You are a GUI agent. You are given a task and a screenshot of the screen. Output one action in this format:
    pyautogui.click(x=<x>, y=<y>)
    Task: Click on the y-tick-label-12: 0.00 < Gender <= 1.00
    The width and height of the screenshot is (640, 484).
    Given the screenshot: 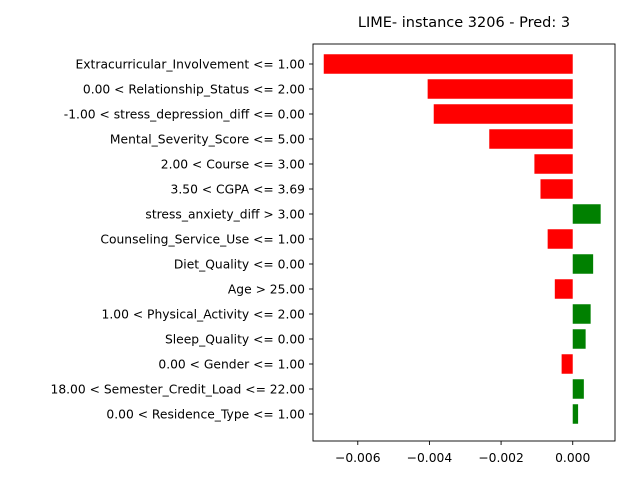 What is the action you would take?
    pyautogui.click(x=231, y=365)
    